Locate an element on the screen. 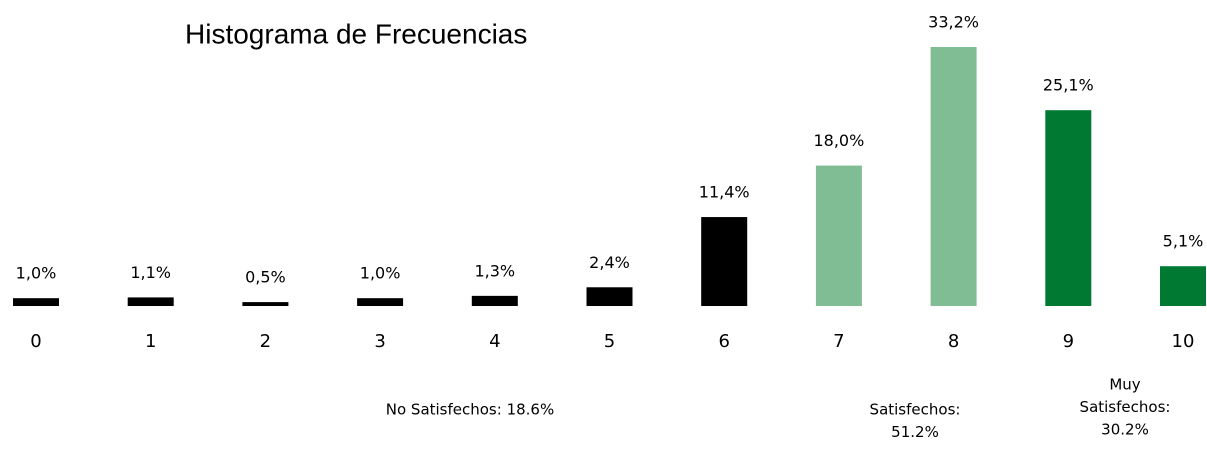 The image size is (1207, 449). chart-title: Histograma de Frecuencias is located at coordinates (356, 33).